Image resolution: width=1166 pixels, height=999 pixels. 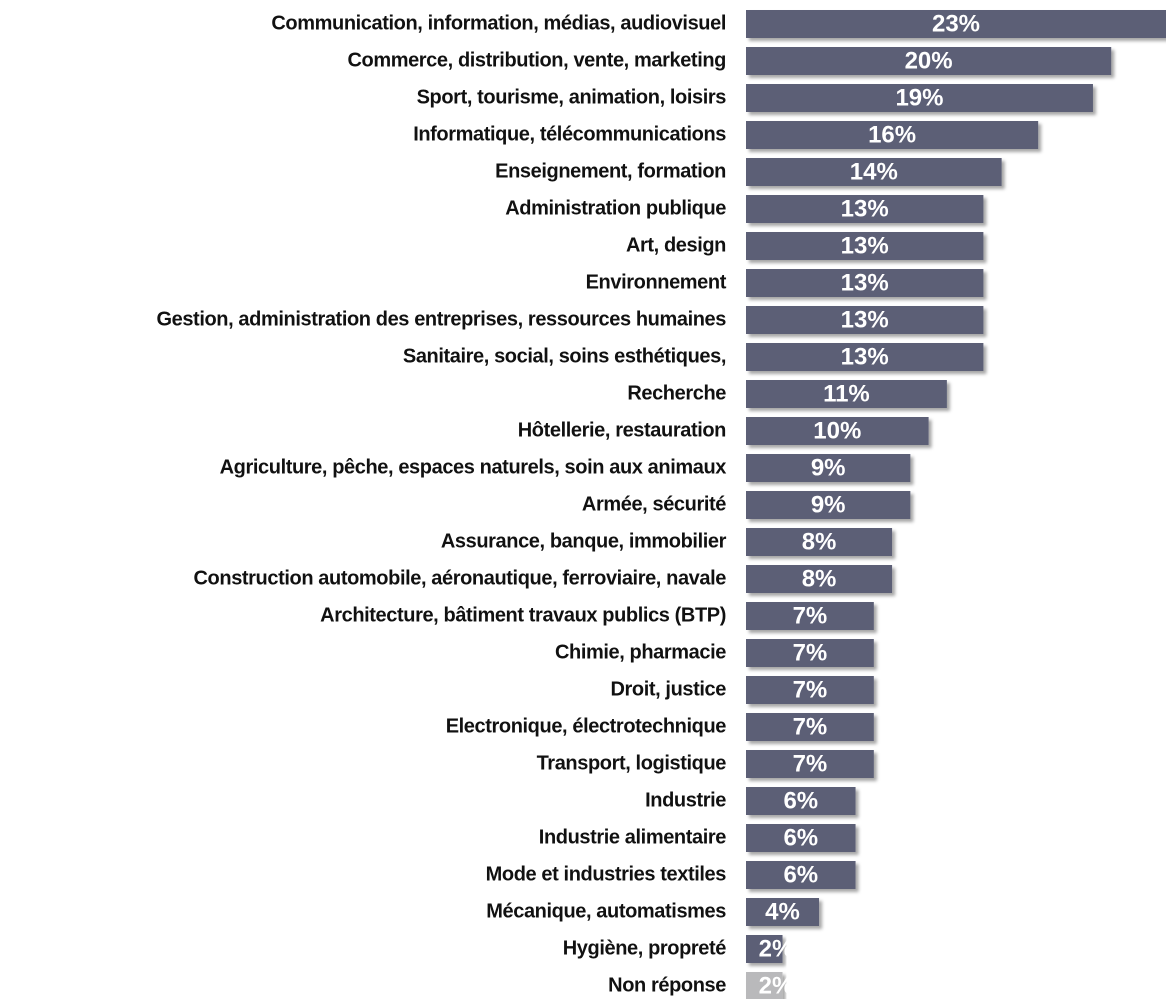 I want to click on category-label: Environnement, so click(x=656, y=282).